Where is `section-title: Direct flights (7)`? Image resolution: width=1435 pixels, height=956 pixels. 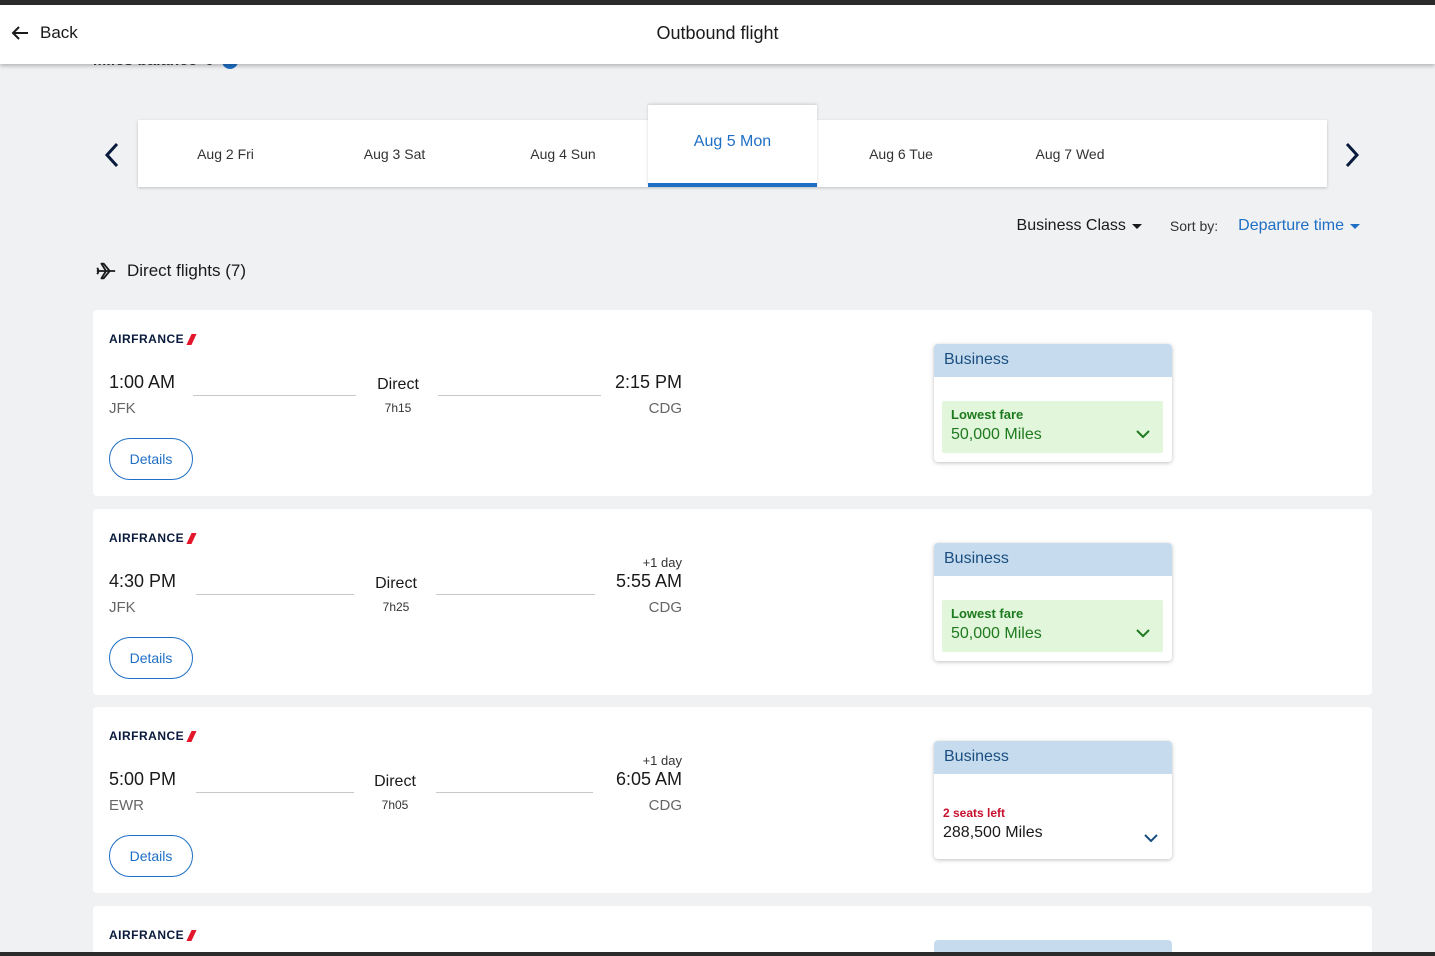
section-title: Direct flights (7) is located at coordinates (187, 270).